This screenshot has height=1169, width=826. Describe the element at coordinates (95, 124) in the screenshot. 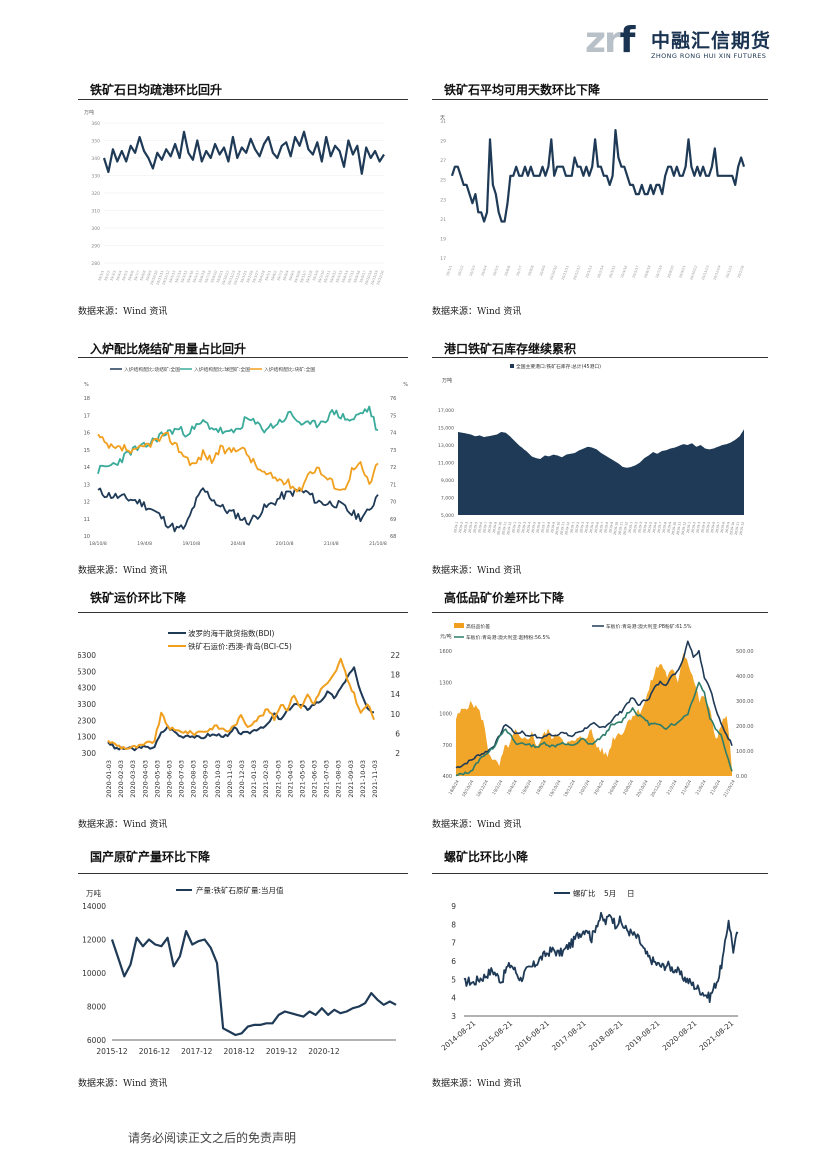

I see `y-tick-label: 360` at that location.